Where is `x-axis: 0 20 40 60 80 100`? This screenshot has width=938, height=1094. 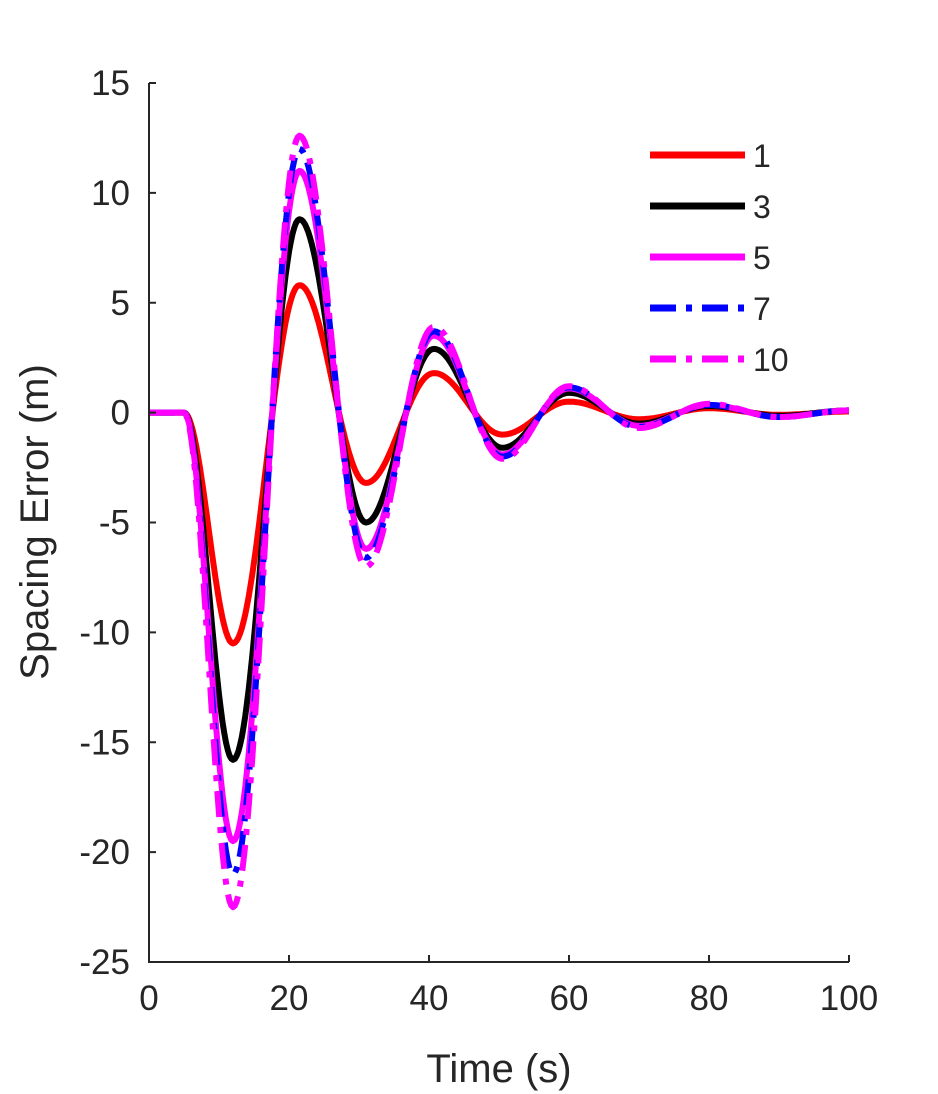
x-axis: 0 20 40 60 80 100 is located at coordinates (508, 986).